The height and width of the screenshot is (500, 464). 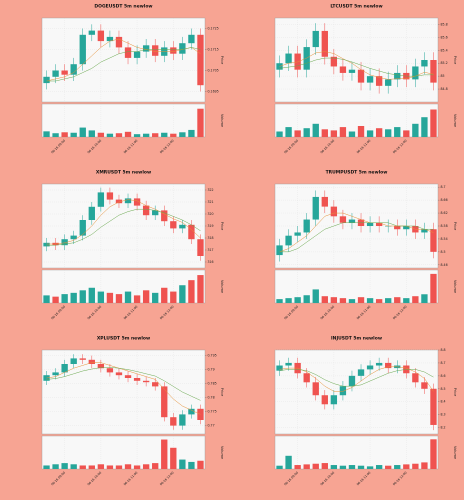 What do you see at coordinates (443, 76) in the screenshot?
I see `y-tick-label: 85` at bounding box center [443, 76].